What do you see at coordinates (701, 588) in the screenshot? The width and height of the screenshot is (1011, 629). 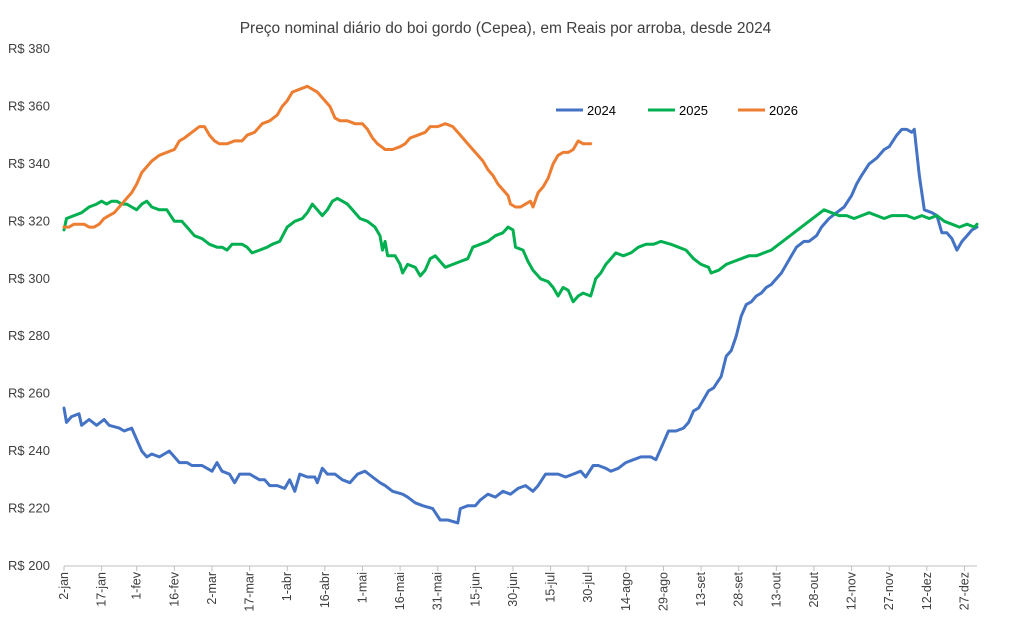 I see `x-tick-label: 13-set` at bounding box center [701, 588].